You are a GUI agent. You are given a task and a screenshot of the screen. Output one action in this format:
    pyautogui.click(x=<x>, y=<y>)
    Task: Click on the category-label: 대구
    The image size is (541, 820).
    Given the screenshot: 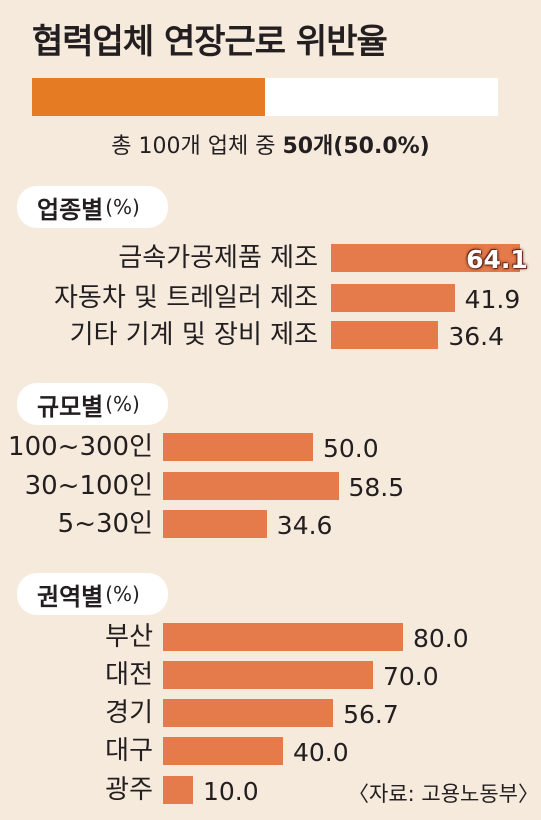 What is the action you would take?
    pyautogui.click(x=129, y=751)
    